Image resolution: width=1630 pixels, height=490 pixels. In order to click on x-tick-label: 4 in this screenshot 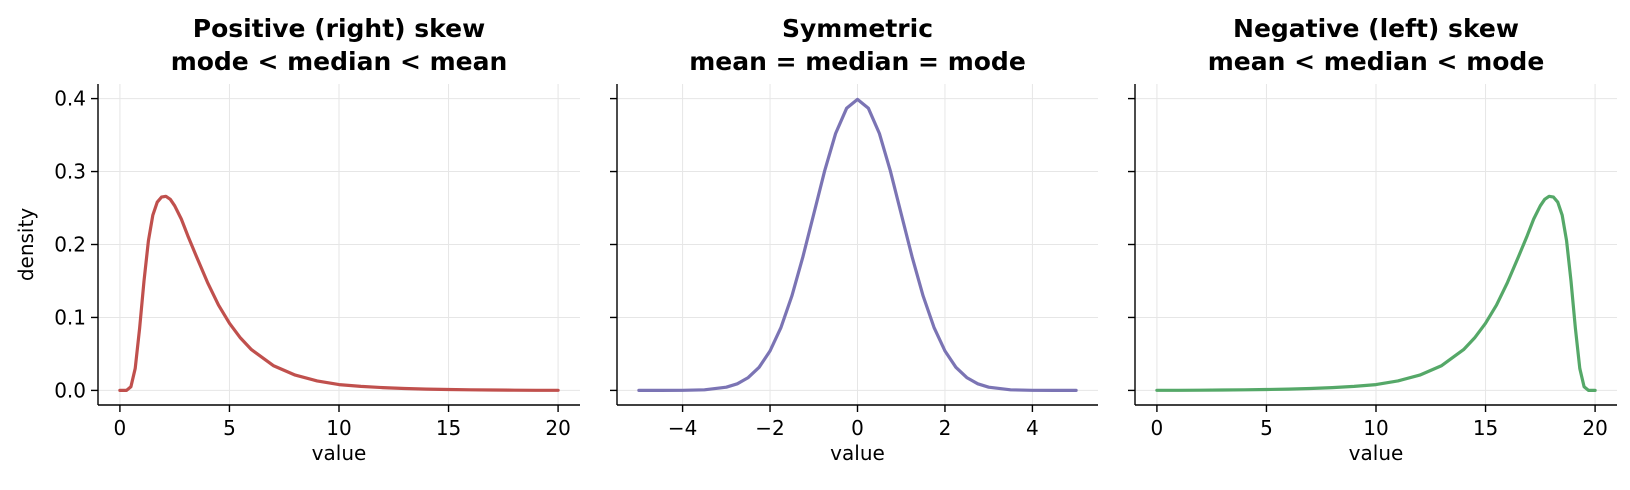, I will do `click(1032, 428)`.